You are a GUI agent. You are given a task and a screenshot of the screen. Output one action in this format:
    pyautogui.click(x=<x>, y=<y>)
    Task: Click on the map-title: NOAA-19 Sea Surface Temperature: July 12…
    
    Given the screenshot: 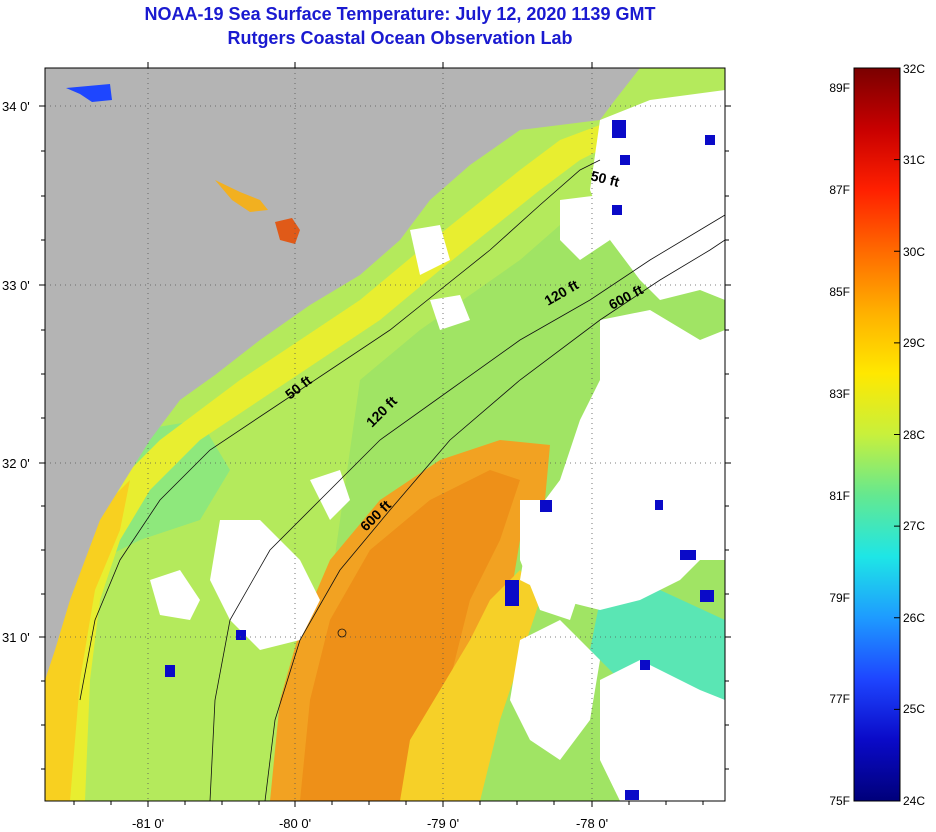 What is the action you would take?
    pyautogui.click(x=400, y=14)
    